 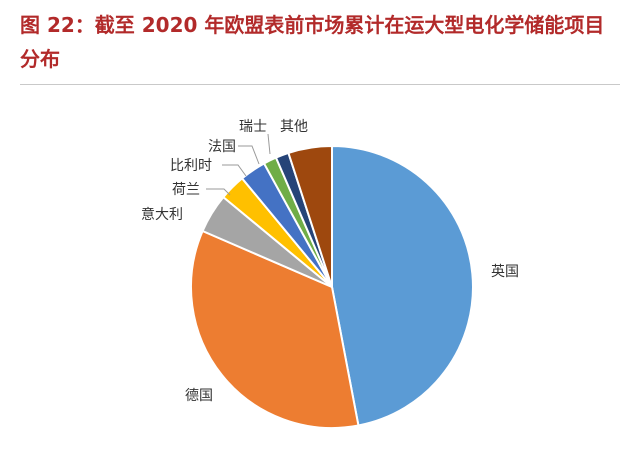 What do you see at coordinates (294, 127) in the screenshot?
I see `slice-label-7: 其他` at bounding box center [294, 127].